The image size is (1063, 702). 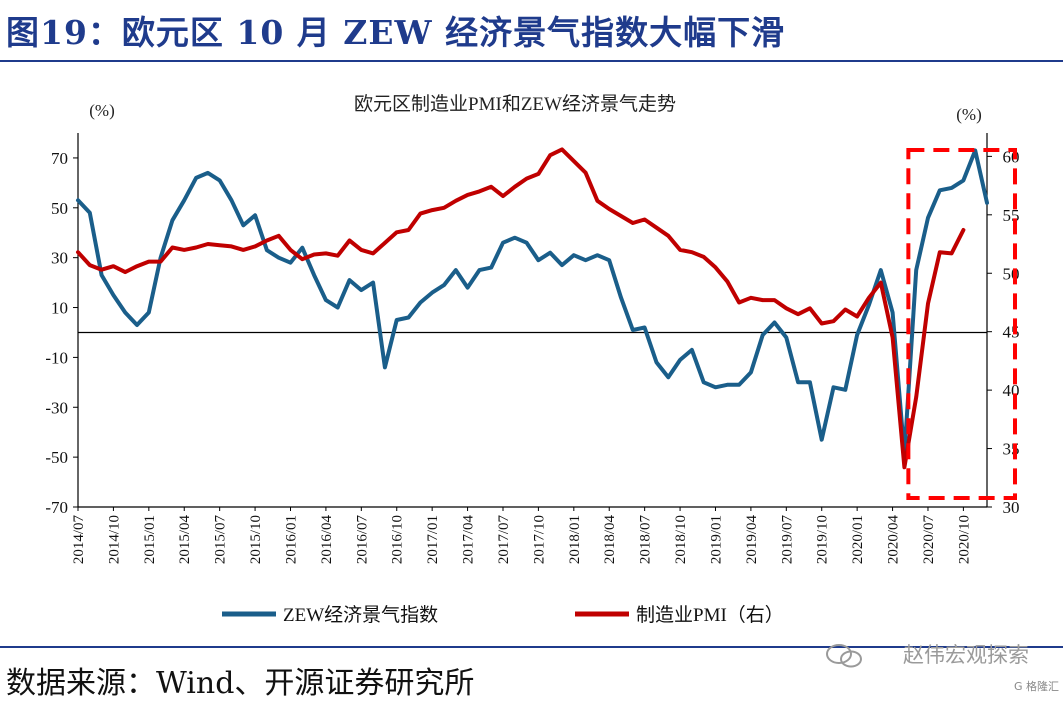 I want to click on figure-title: 图19：欧元区 10 月 ZEW 经济景气指数大幅下滑, so click(x=396, y=32).